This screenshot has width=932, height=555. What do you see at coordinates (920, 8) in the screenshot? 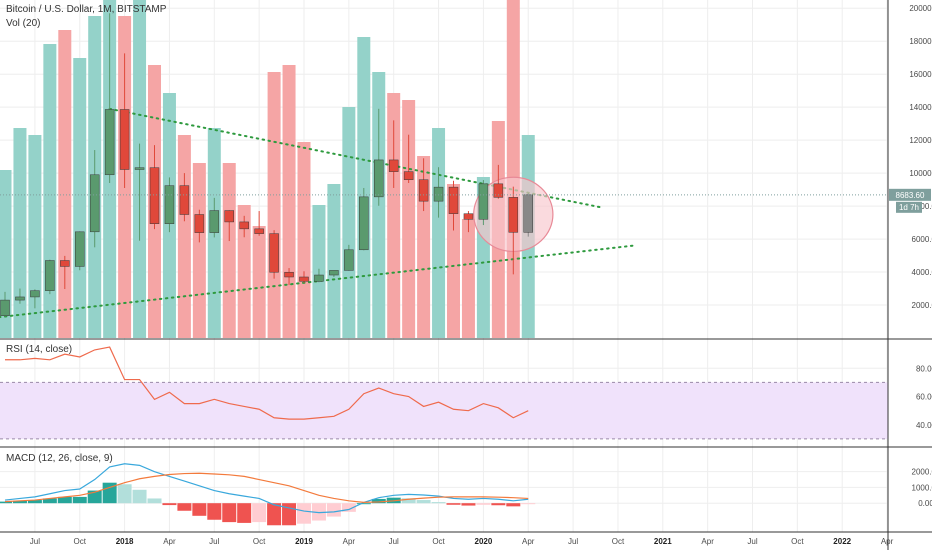
I see `price-tick-label: 20000.00` at bounding box center [920, 8].